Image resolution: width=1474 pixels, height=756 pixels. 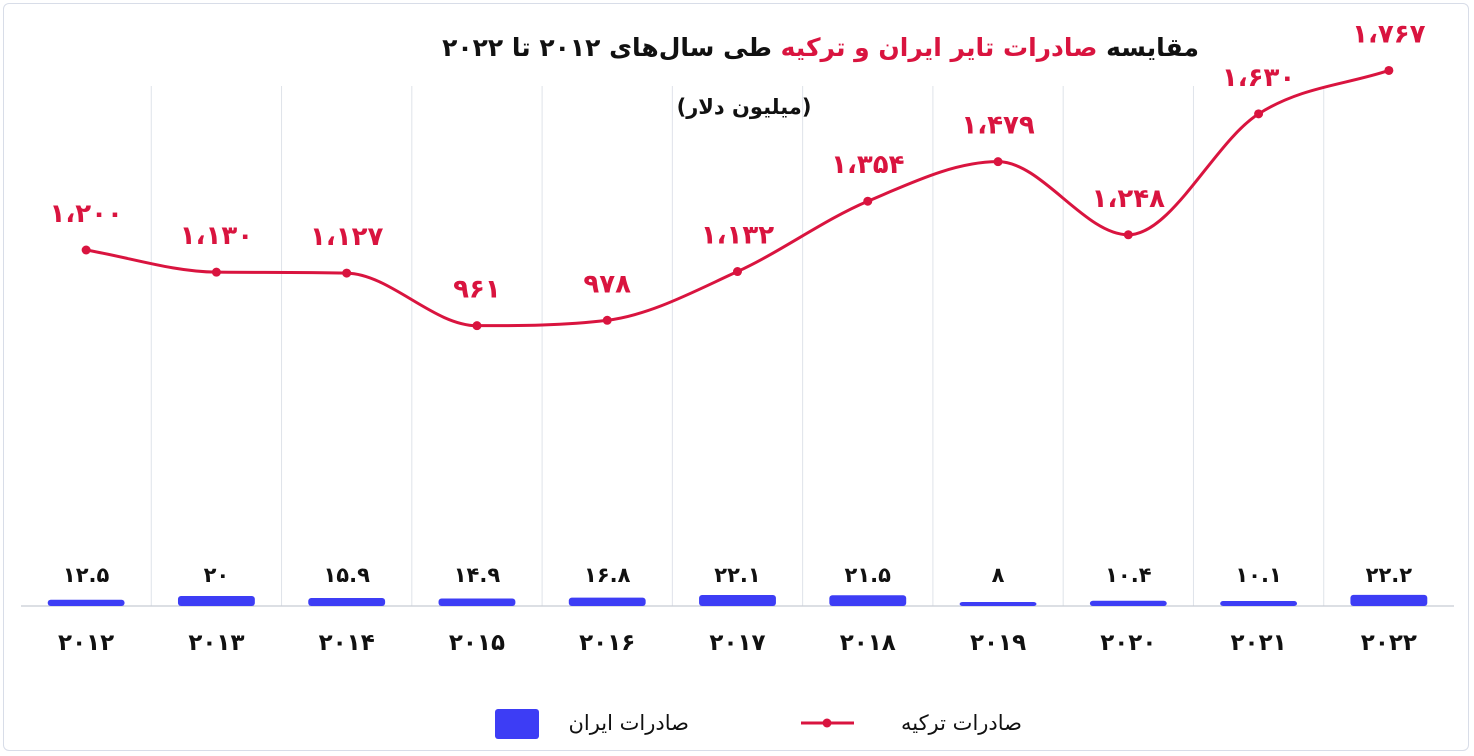 I want to click on chart-title-prefix: مقایسه, so click(x=1152, y=47).